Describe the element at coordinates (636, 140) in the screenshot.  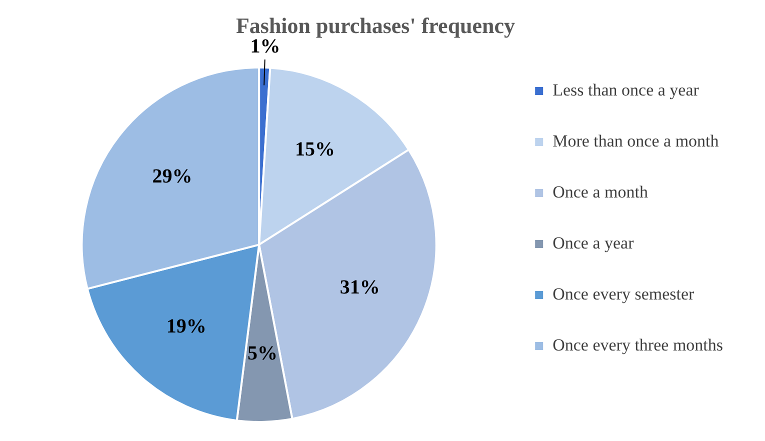
I see `legend-label: More than once a month` at that location.